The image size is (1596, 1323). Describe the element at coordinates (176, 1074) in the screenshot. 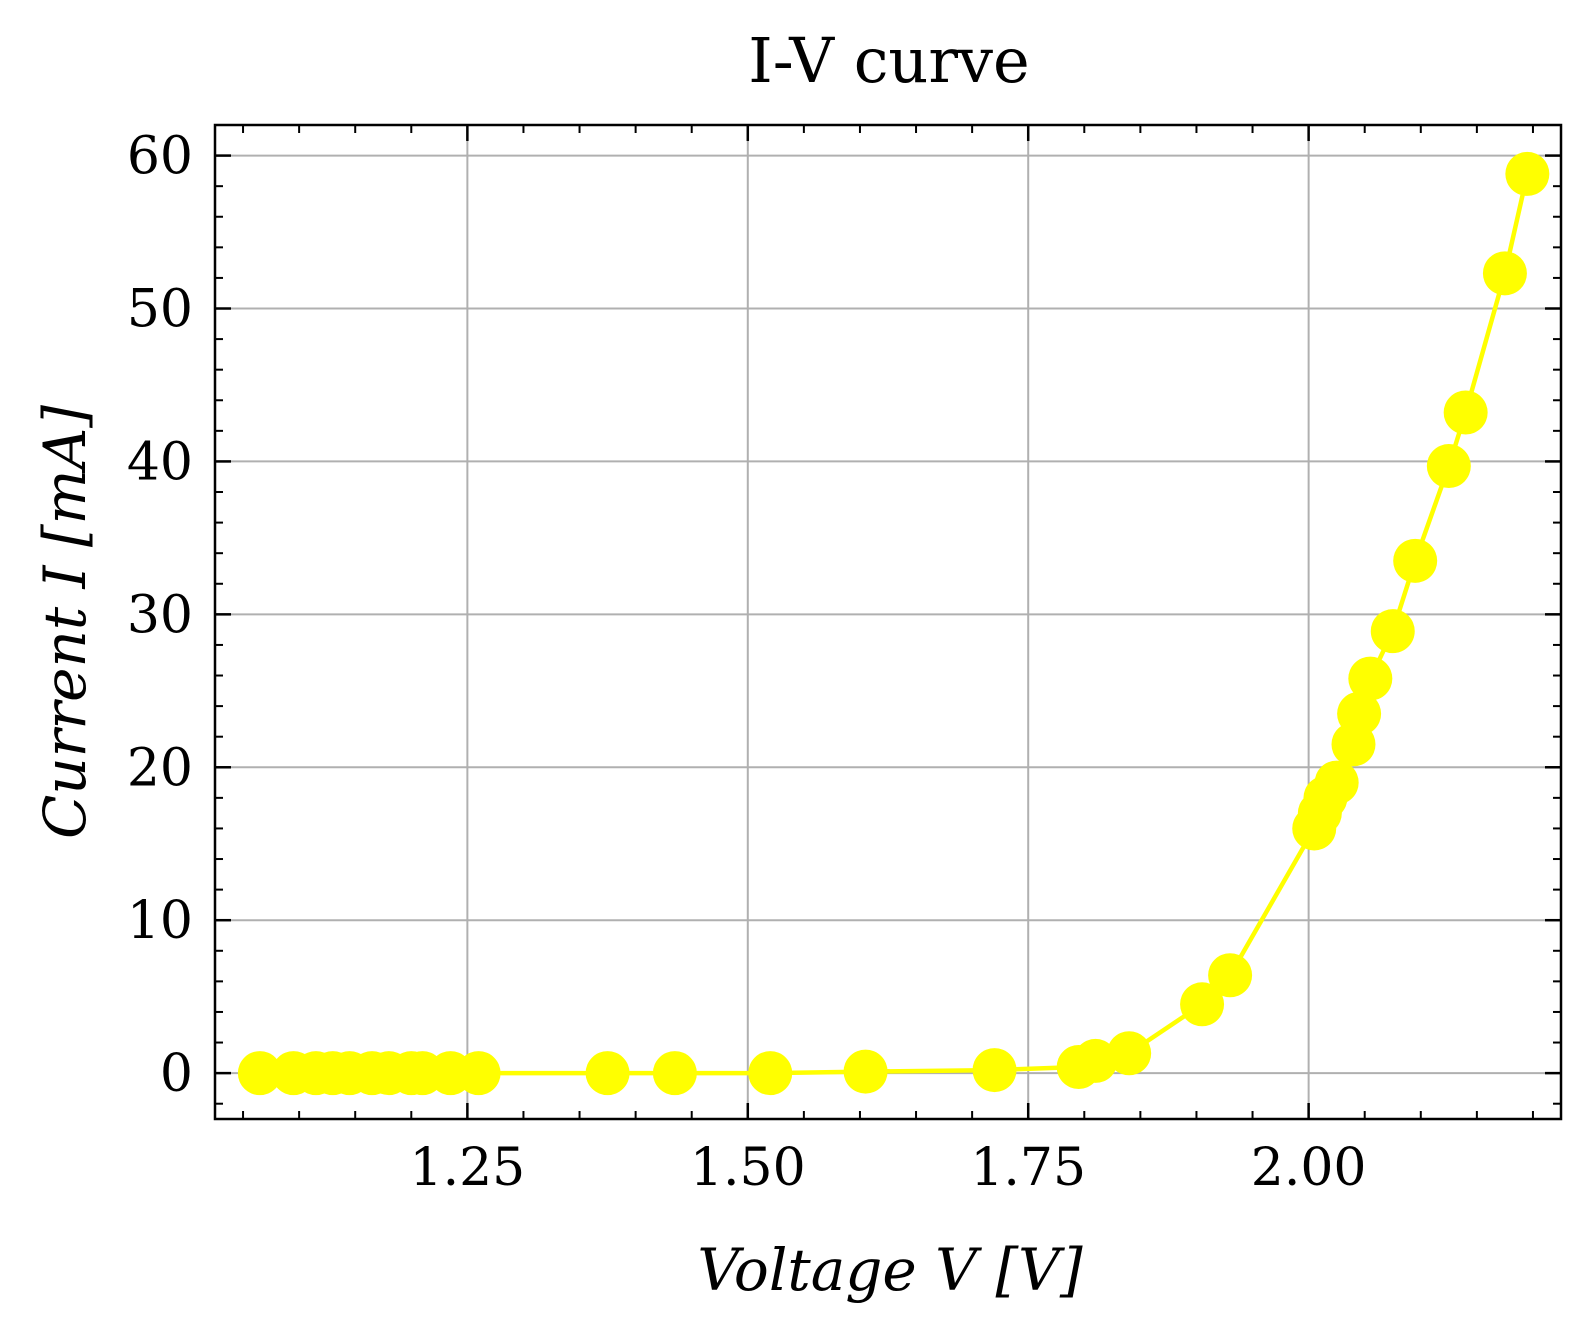

I see `y-tick-label: 0` at that location.